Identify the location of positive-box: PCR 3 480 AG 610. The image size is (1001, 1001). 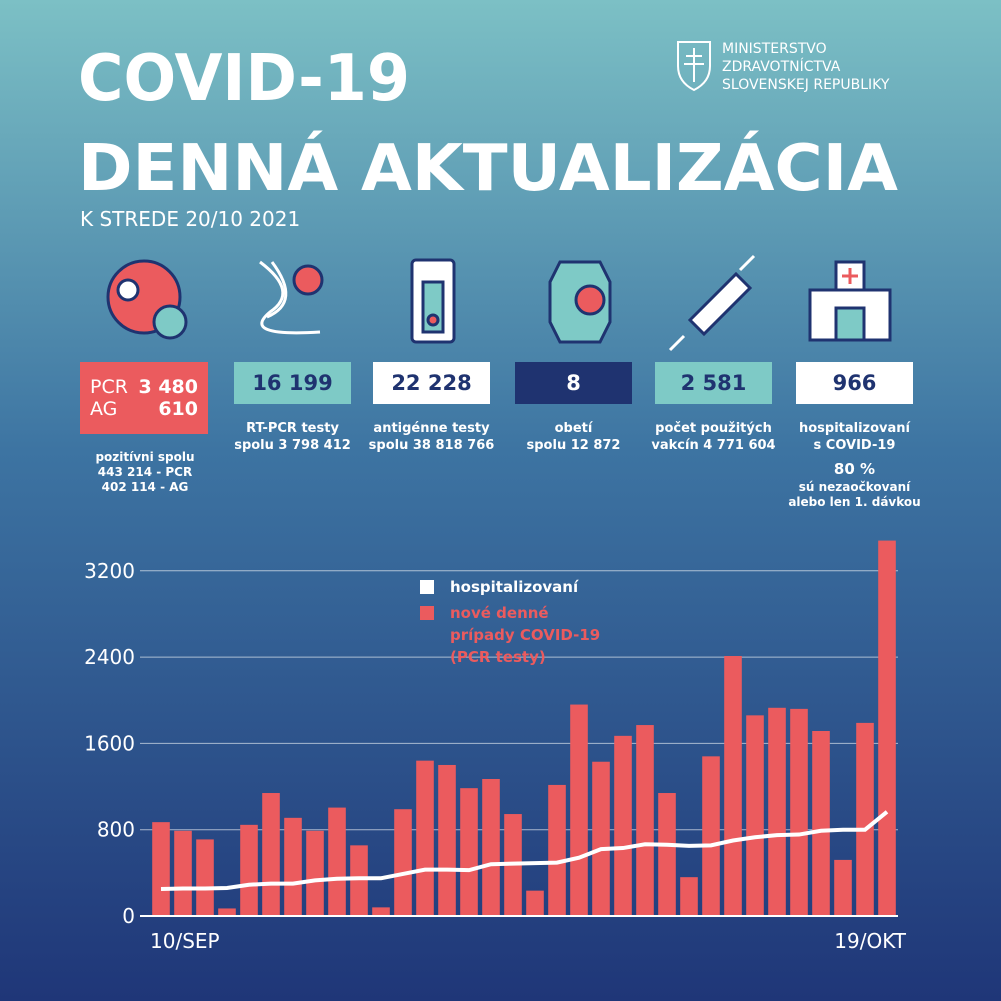
(144, 398).